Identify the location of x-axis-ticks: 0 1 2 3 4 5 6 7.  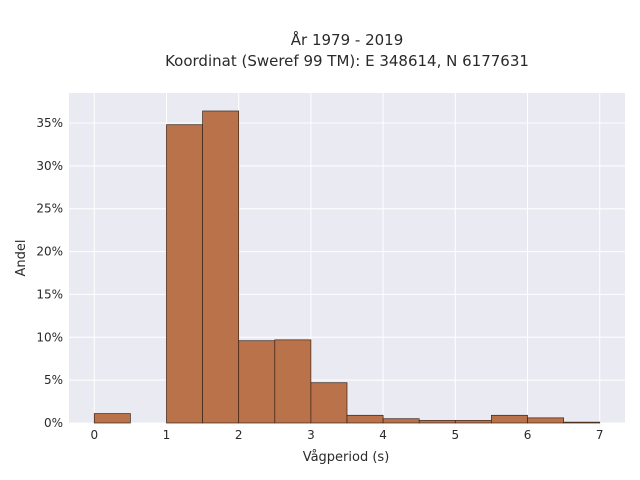
(346, 435).